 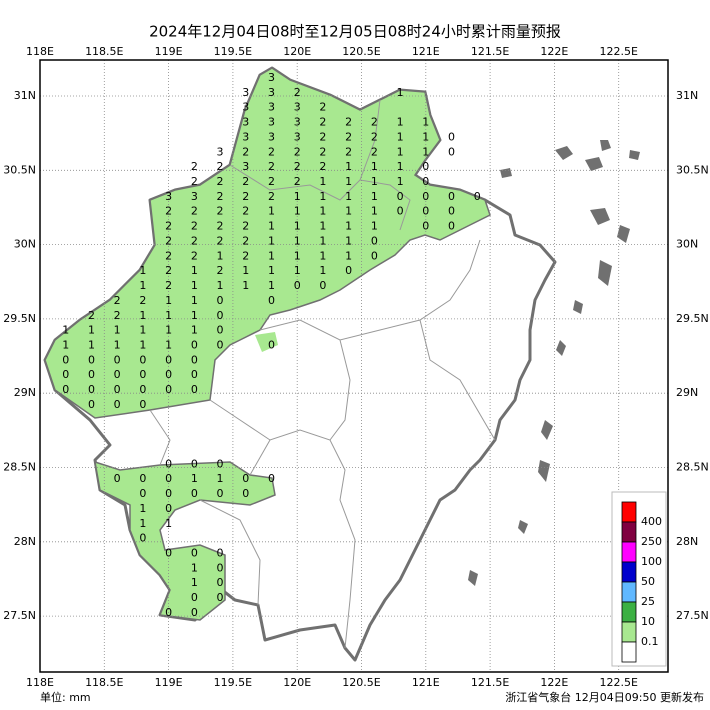 I want to click on lon-tick-label: 122E, so click(x=554, y=51).